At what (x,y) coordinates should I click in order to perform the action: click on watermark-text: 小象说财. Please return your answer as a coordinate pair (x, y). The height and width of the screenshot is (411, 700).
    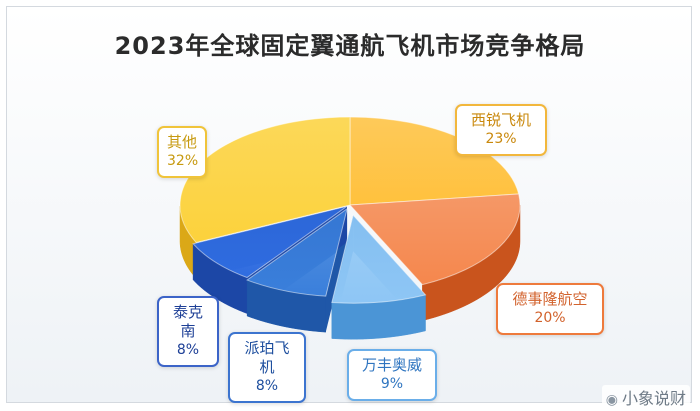
    Looking at the image, I should click on (653, 398).